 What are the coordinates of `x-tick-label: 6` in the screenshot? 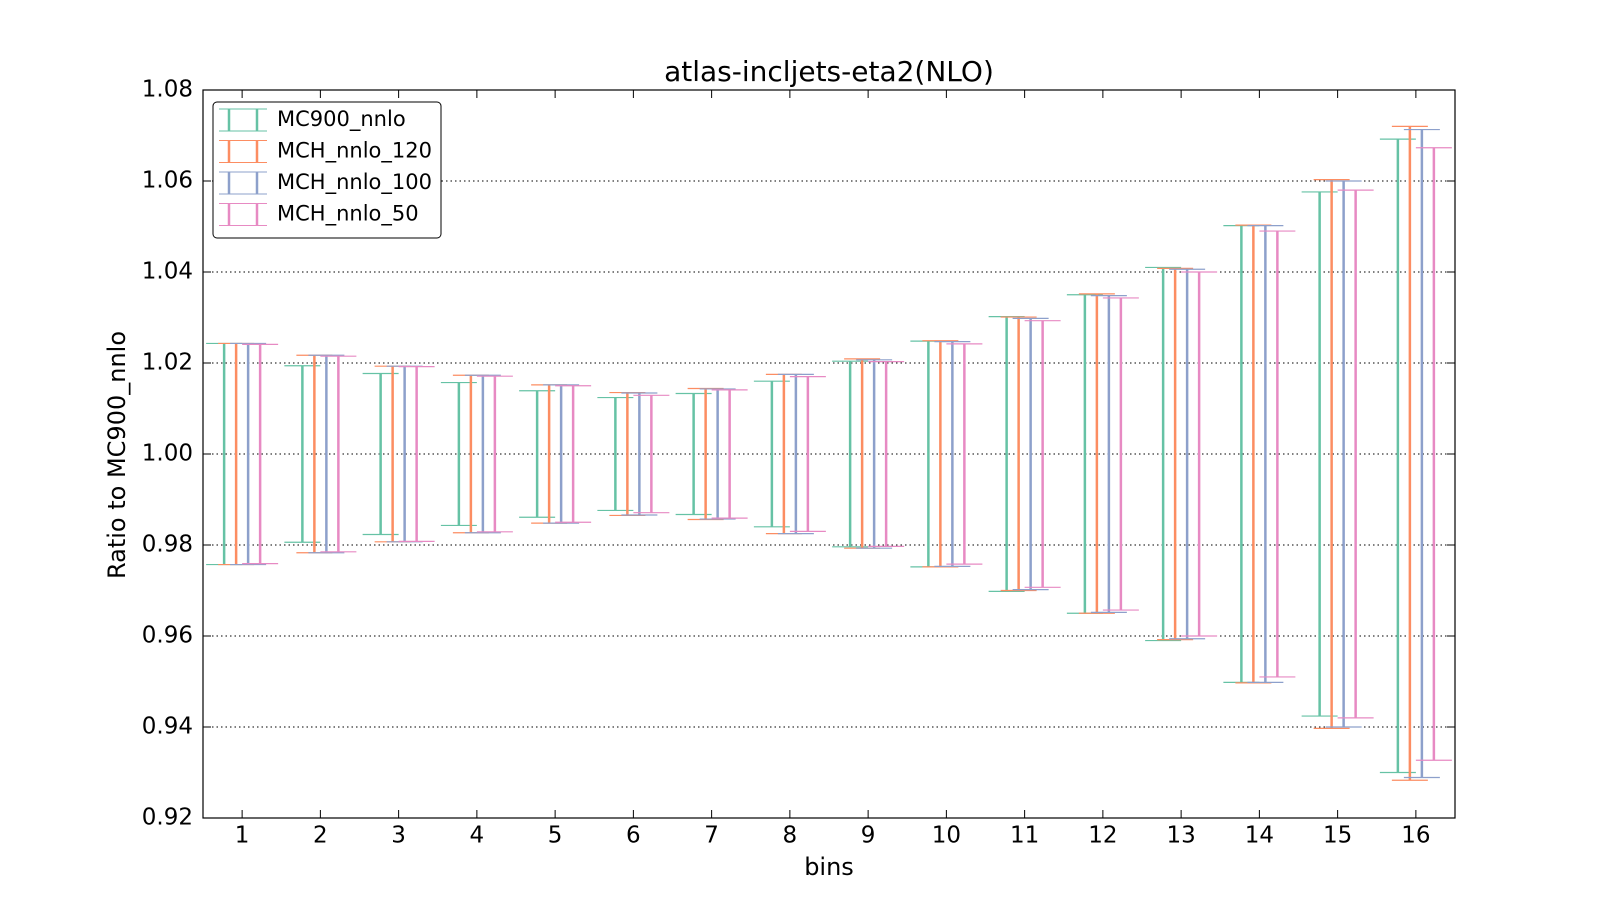 It's located at (633, 836).